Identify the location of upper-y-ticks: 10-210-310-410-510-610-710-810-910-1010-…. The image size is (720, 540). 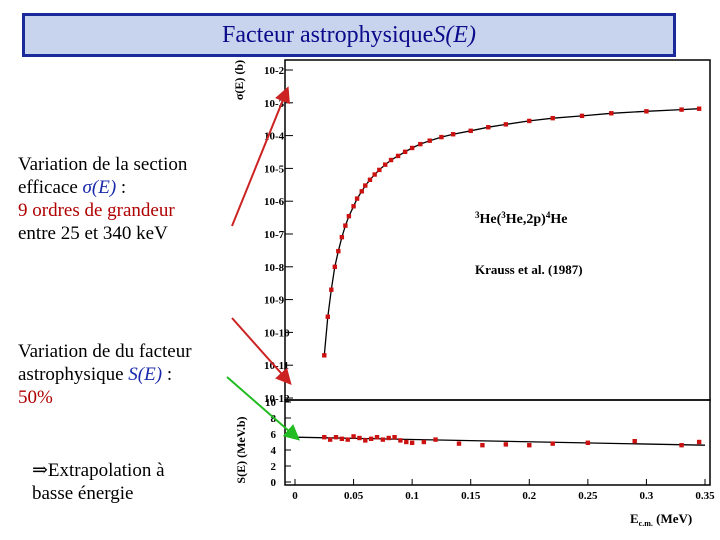
(278, 235).